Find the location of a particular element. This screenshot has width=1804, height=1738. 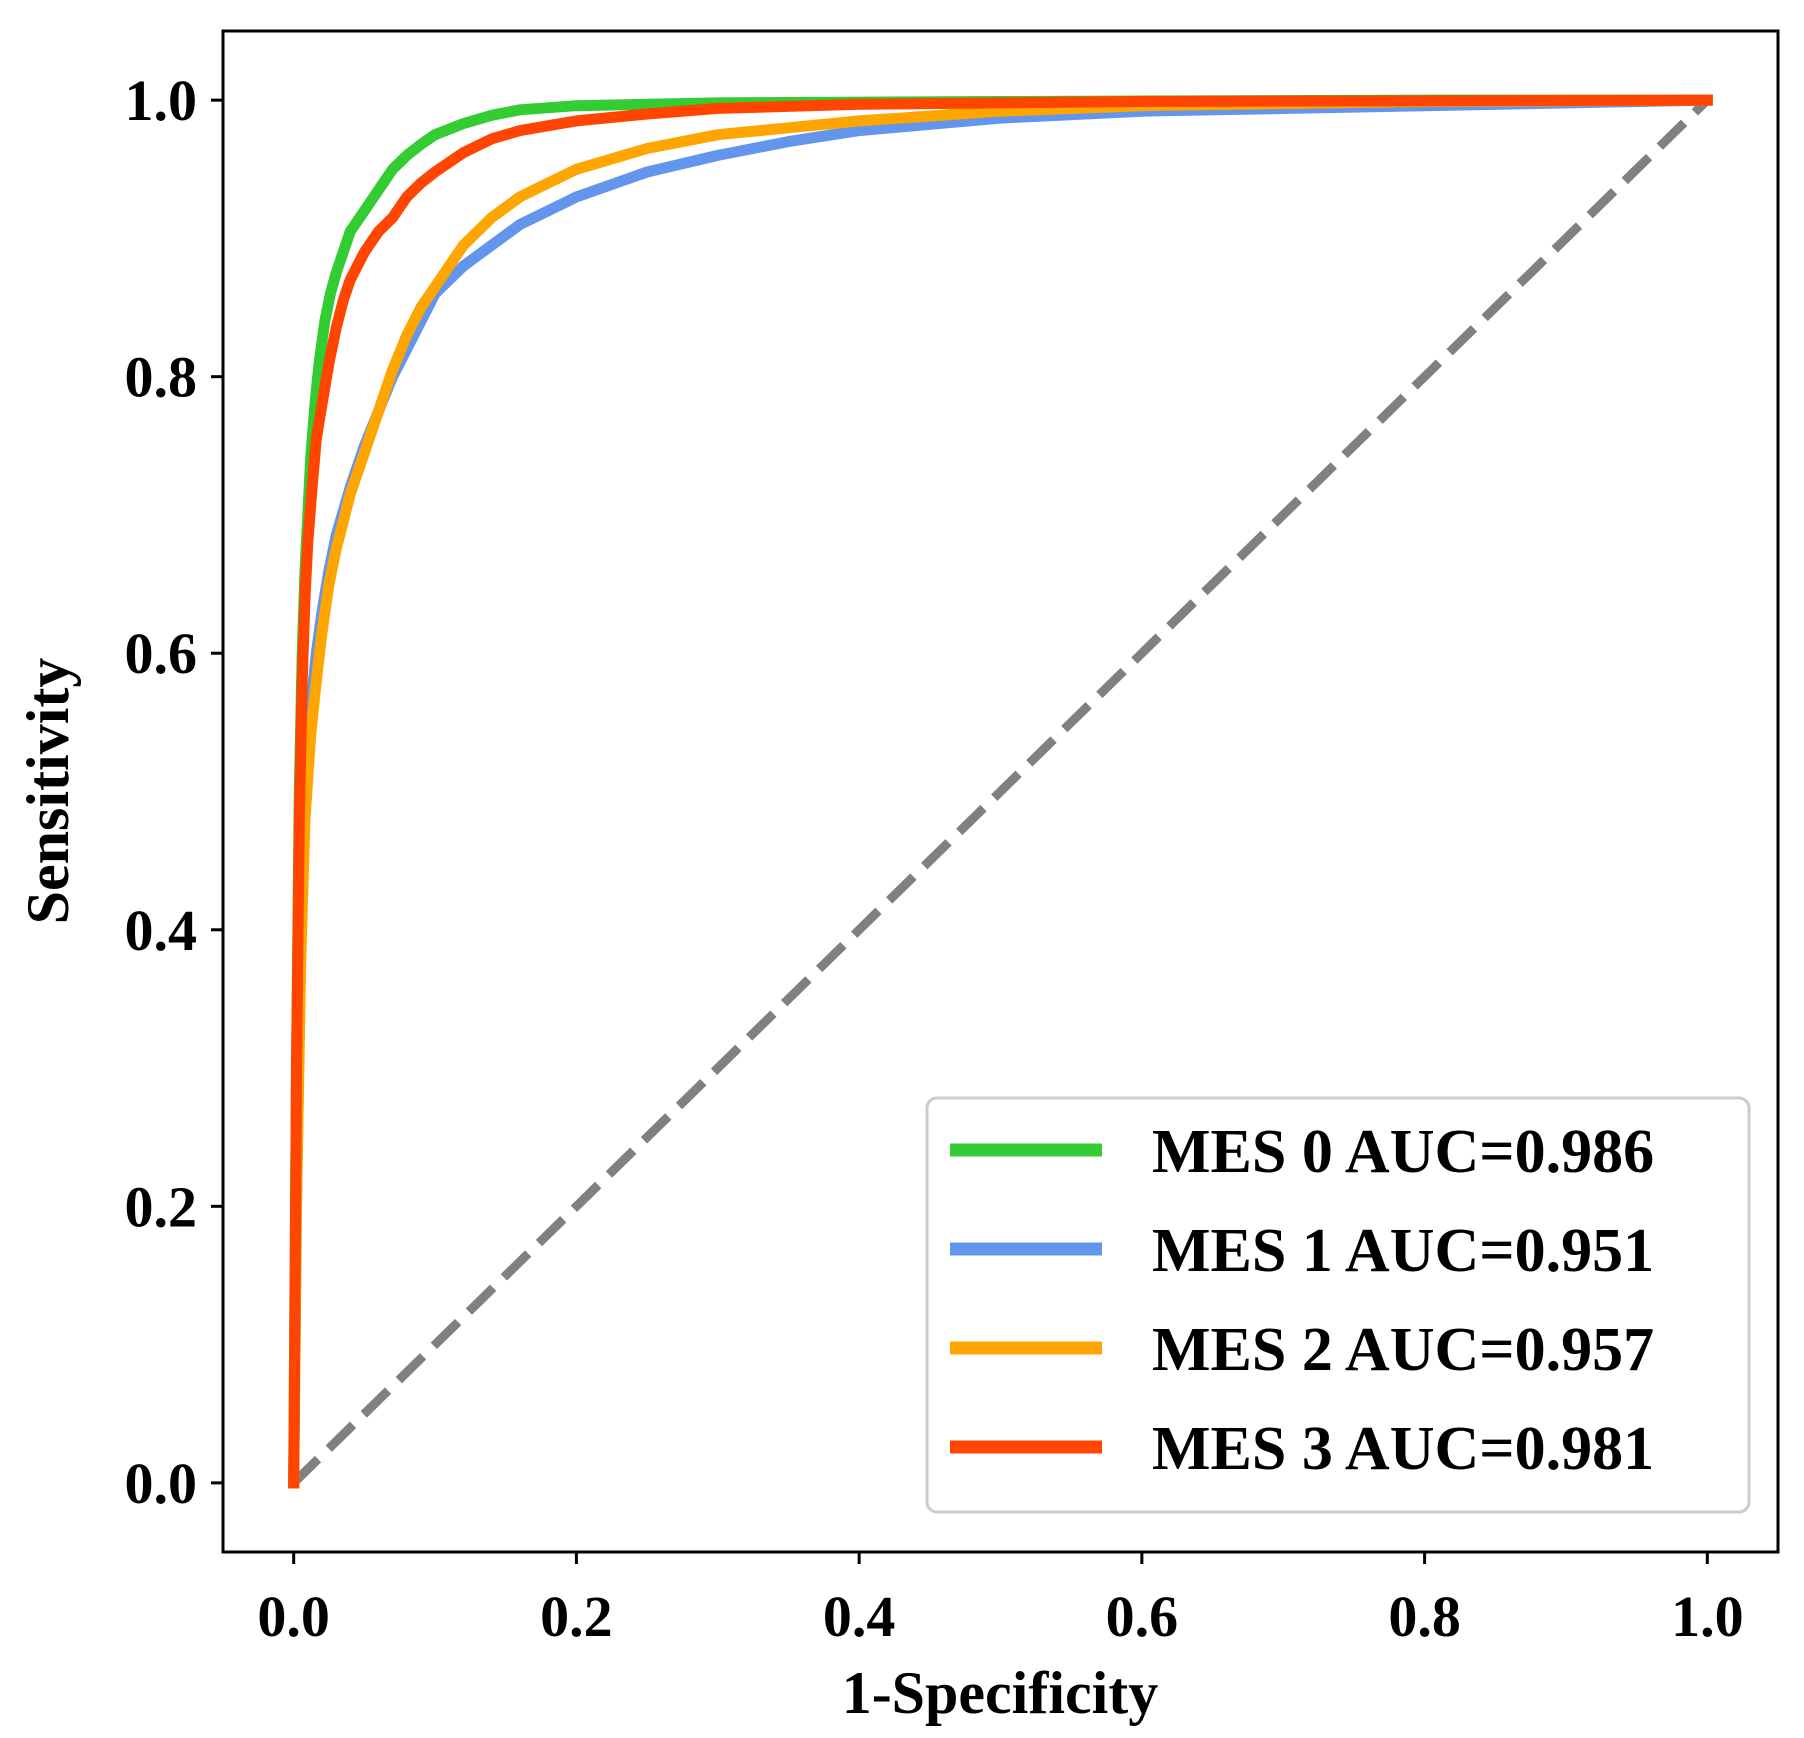

x-axis-label: 1-Specificity is located at coordinates (1000, 1693).